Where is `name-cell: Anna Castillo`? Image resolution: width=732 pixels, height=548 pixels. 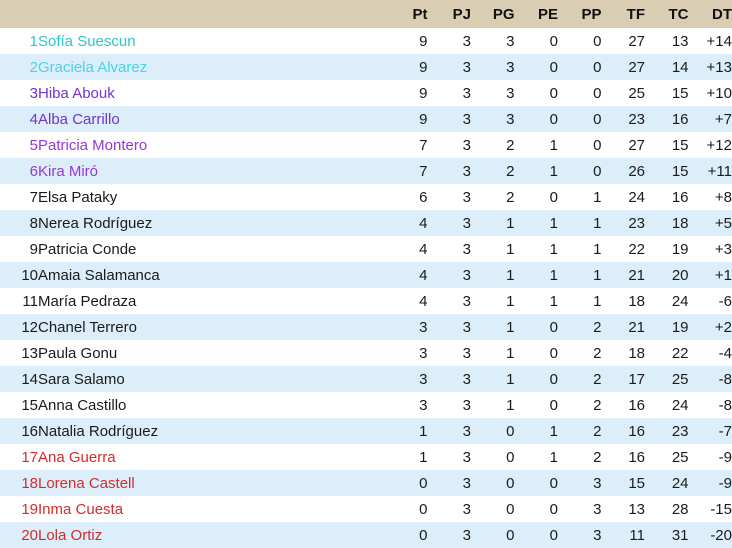
name-cell: Anna Castillo is located at coordinates (82, 405).